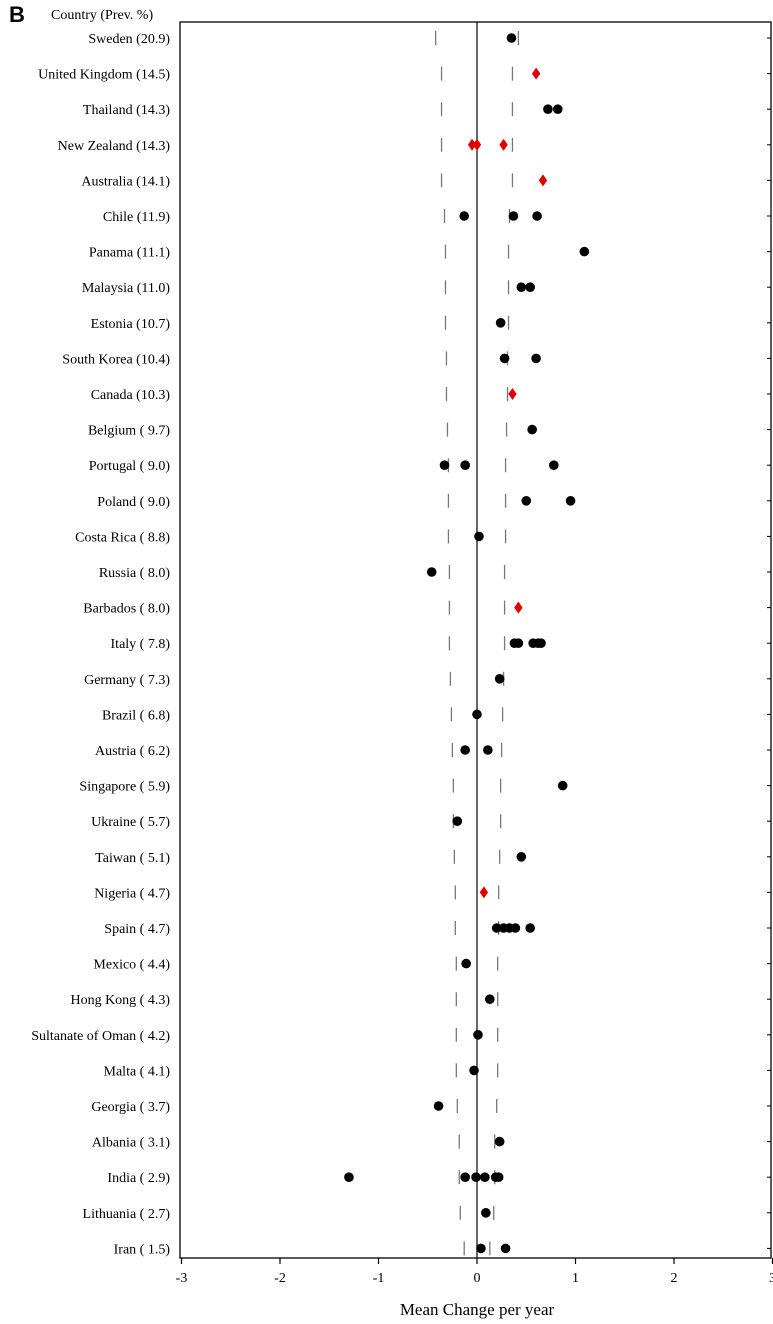  Describe the element at coordinates (132, 751) in the screenshot. I see `row-label: Austria ( 6.2)` at that location.